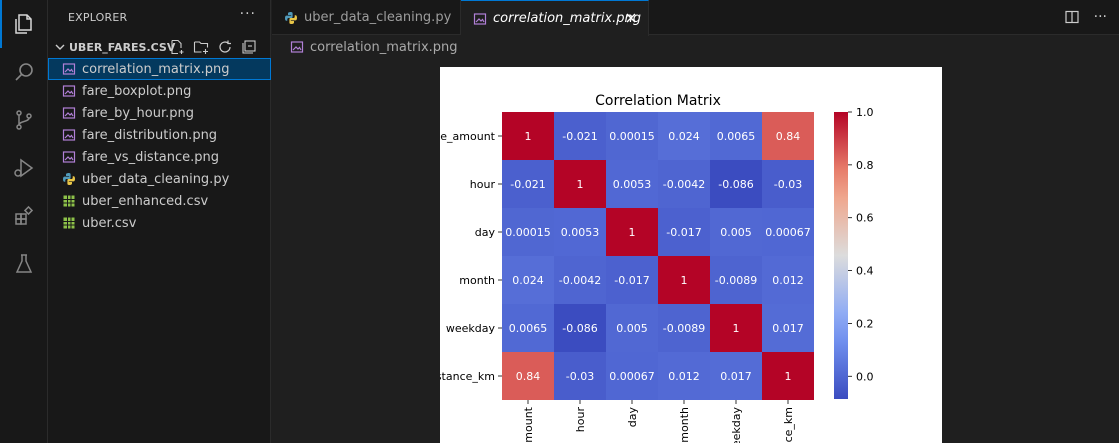 The width and height of the screenshot is (1119, 443). I want to click on file-item: uber.csv, so click(159, 223).